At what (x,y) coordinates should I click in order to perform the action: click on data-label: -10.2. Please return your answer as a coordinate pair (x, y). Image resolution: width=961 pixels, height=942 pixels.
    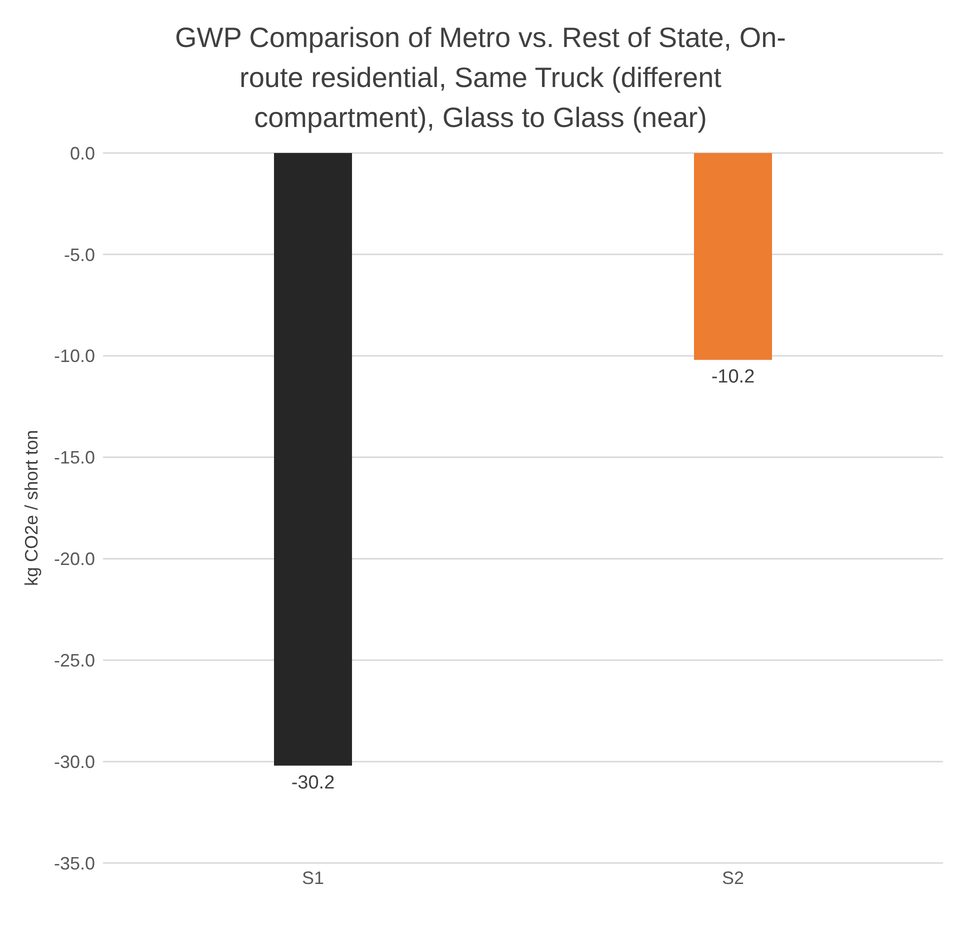
    Looking at the image, I should click on (733, 377).